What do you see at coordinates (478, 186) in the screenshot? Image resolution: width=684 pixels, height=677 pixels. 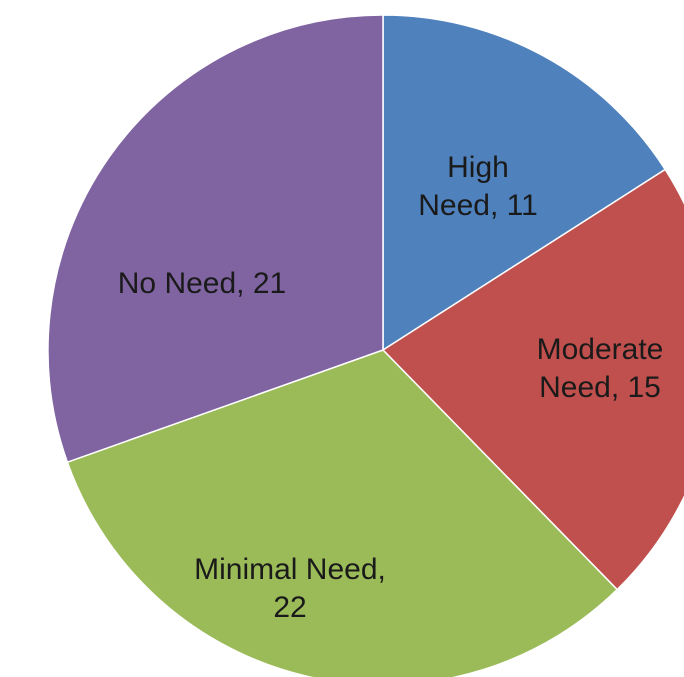 I see `data-label-high-need: High Need, 11` at bounding box center [478, 186].